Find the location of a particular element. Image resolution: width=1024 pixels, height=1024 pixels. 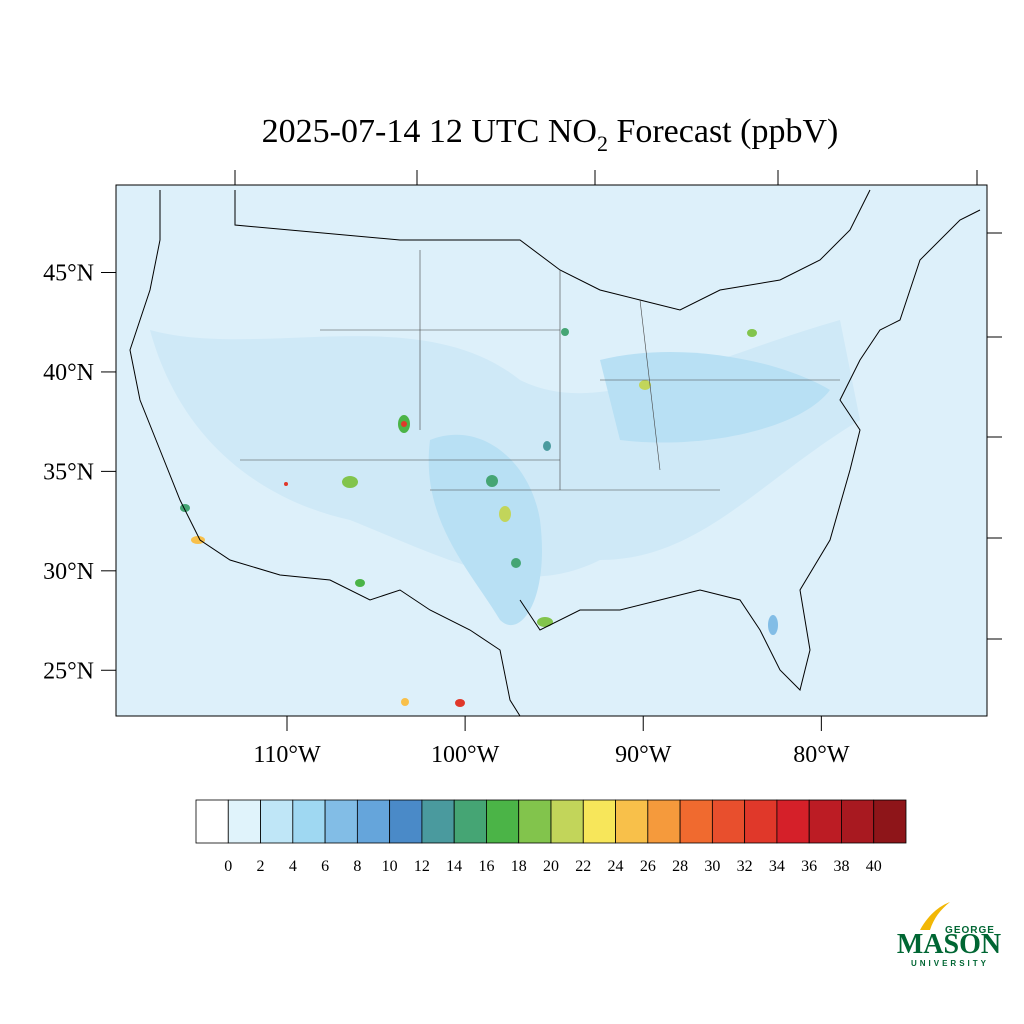

colorbar-label: 10 is located at coordinates (390, 866).